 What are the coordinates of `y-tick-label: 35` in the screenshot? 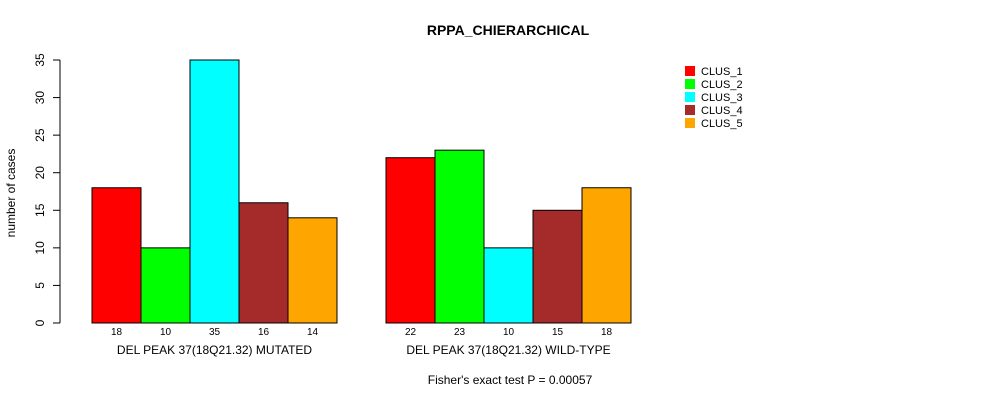 It's located at (40, 60).